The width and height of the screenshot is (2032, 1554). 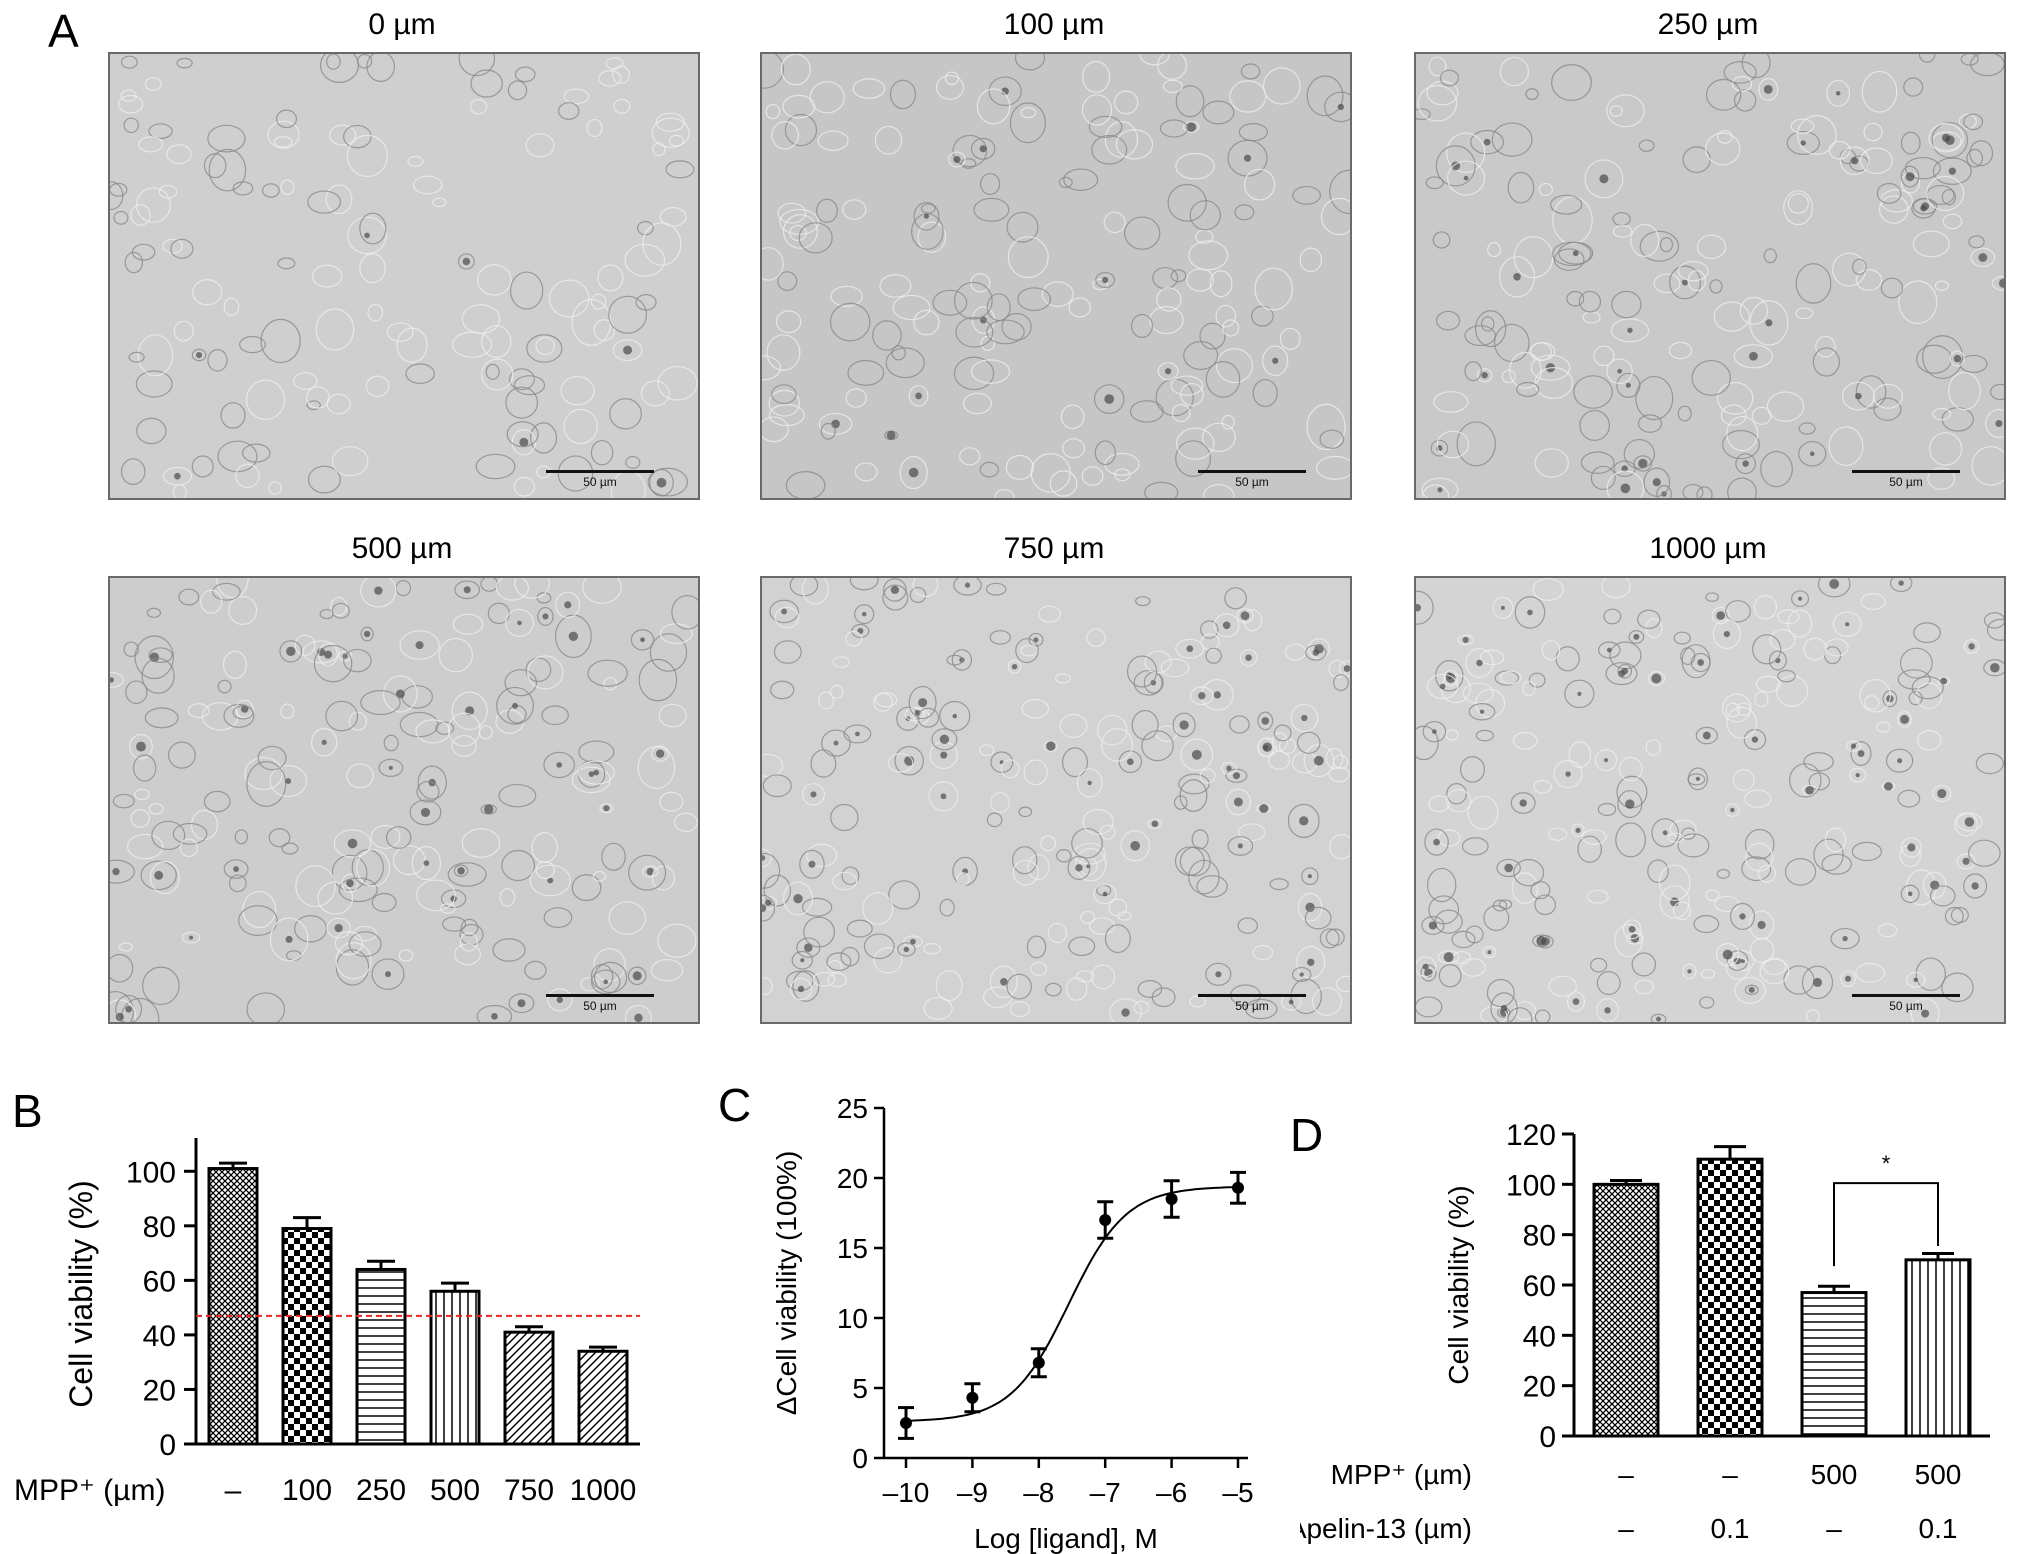 I want to click on bar, so click(x=603, y=1397).